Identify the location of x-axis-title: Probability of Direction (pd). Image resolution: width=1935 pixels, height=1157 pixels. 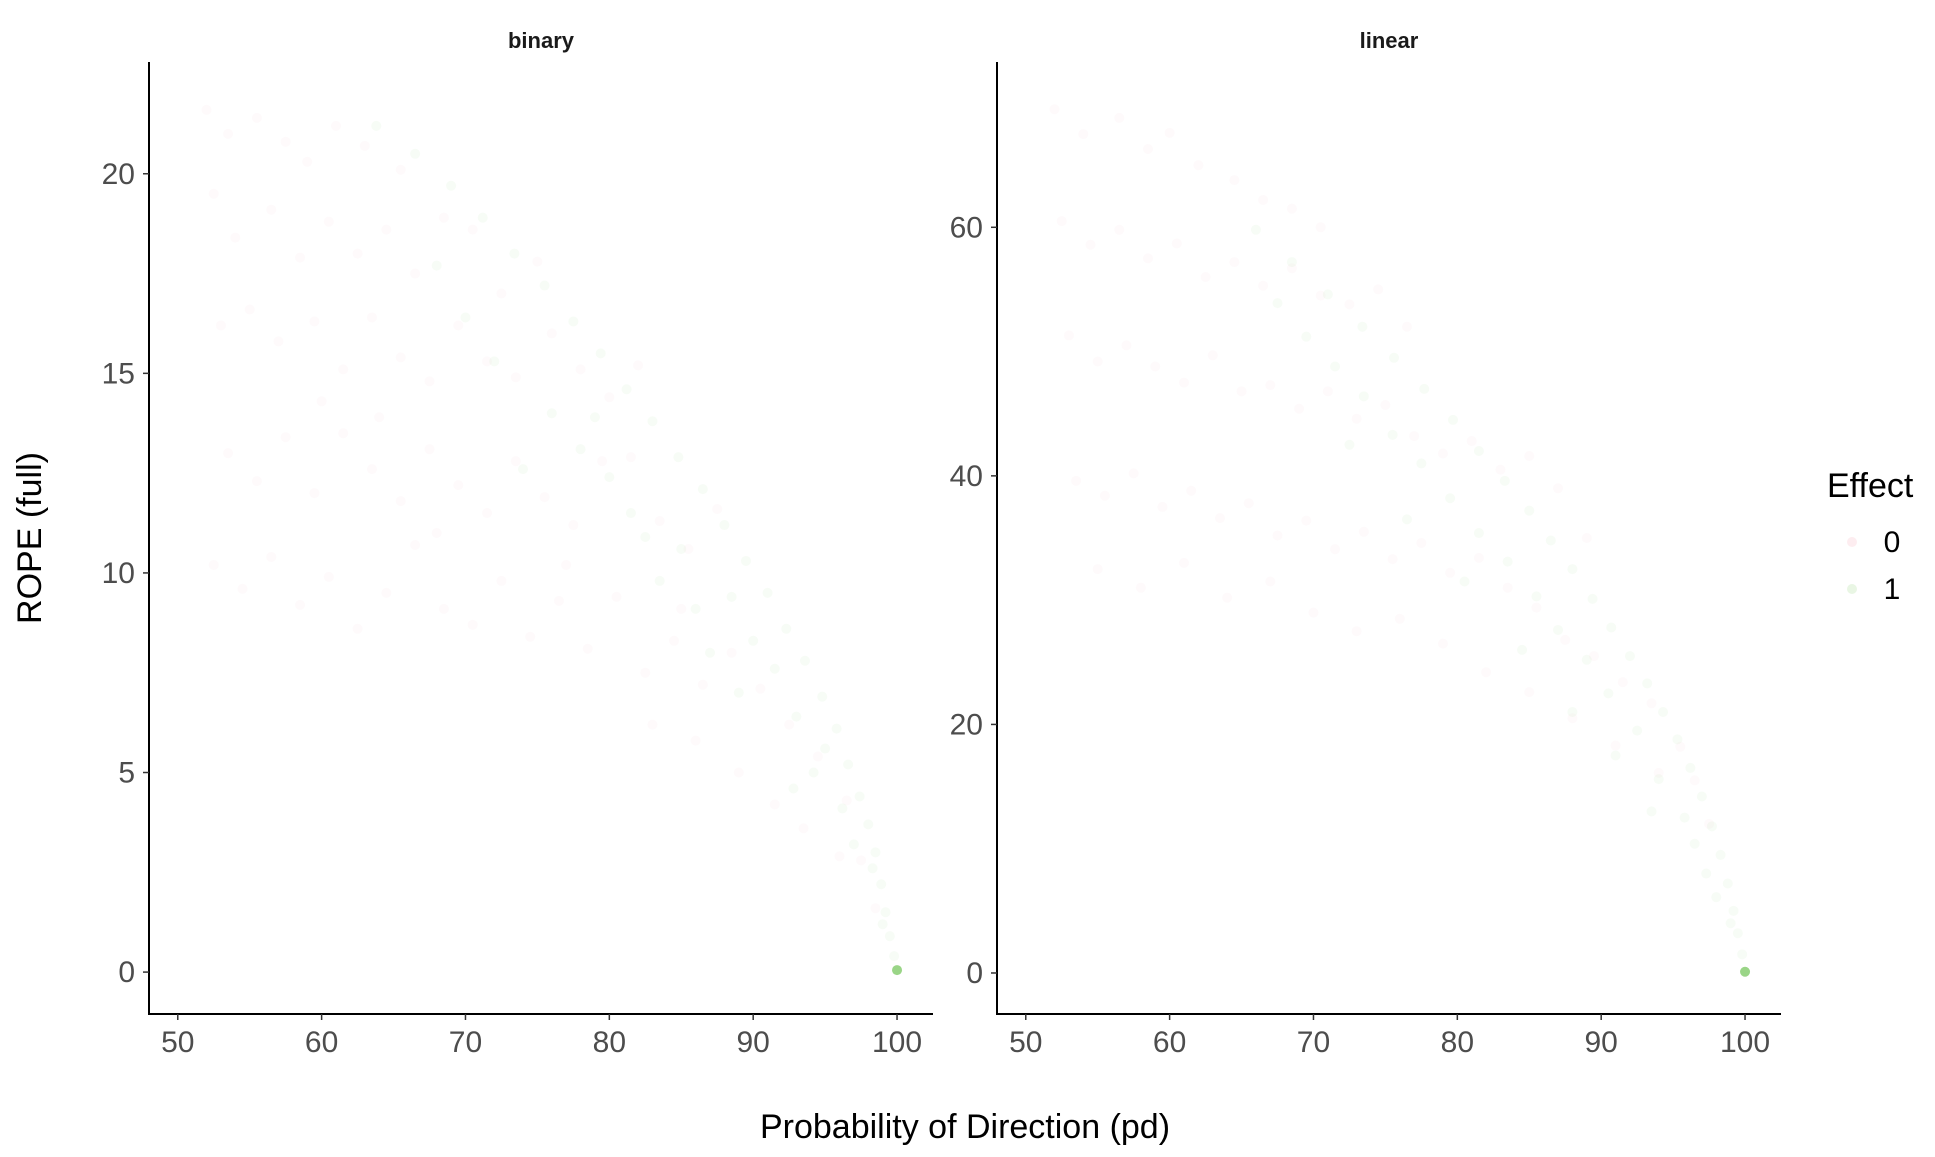
(965, 1127).